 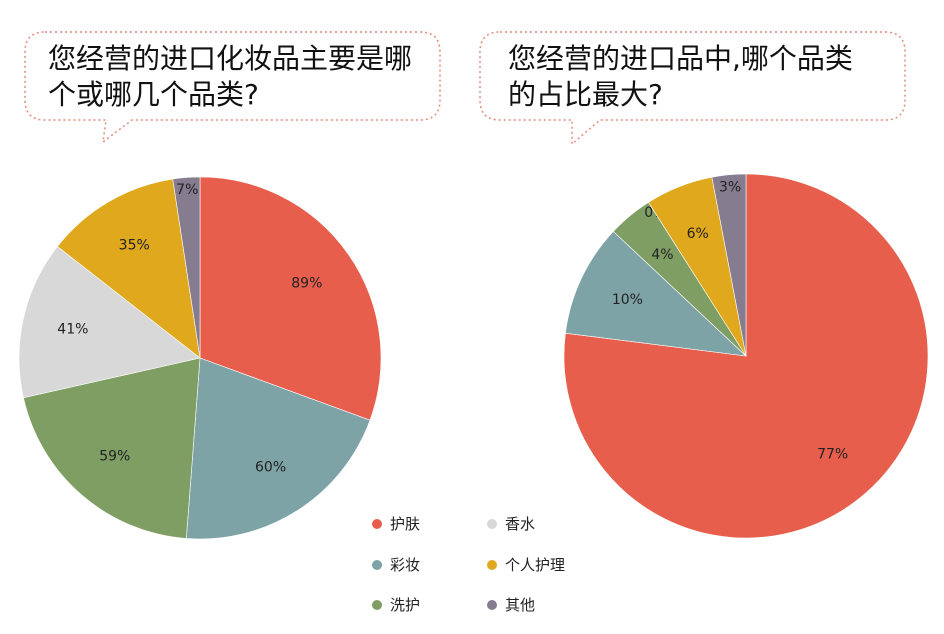 I want to click on left-pie-label-wash-care: 59%, so click(x=114, y=457).